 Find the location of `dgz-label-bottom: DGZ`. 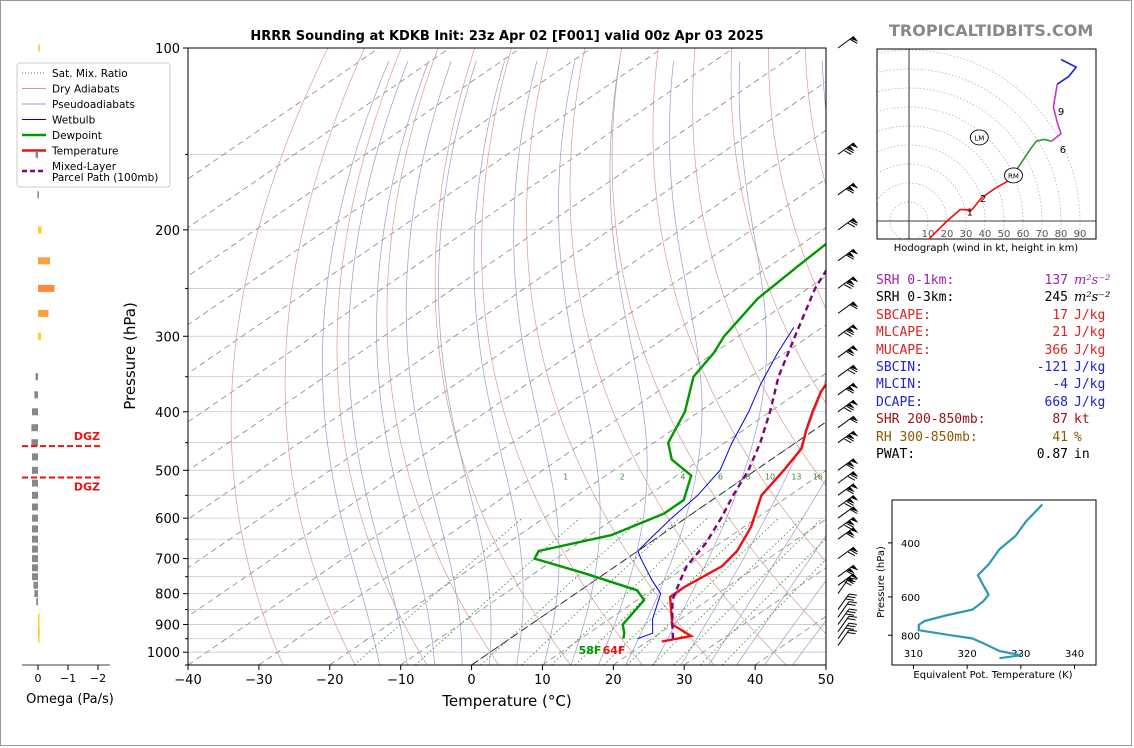

dgz-label-bottom: DGZ is located at coordinates (87, 487).